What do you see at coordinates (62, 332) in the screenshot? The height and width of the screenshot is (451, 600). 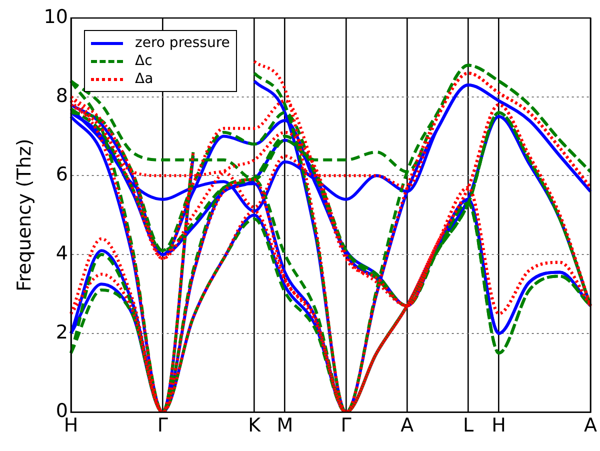 I see `y-tick-label: 2` at bounding box center [62, 332].